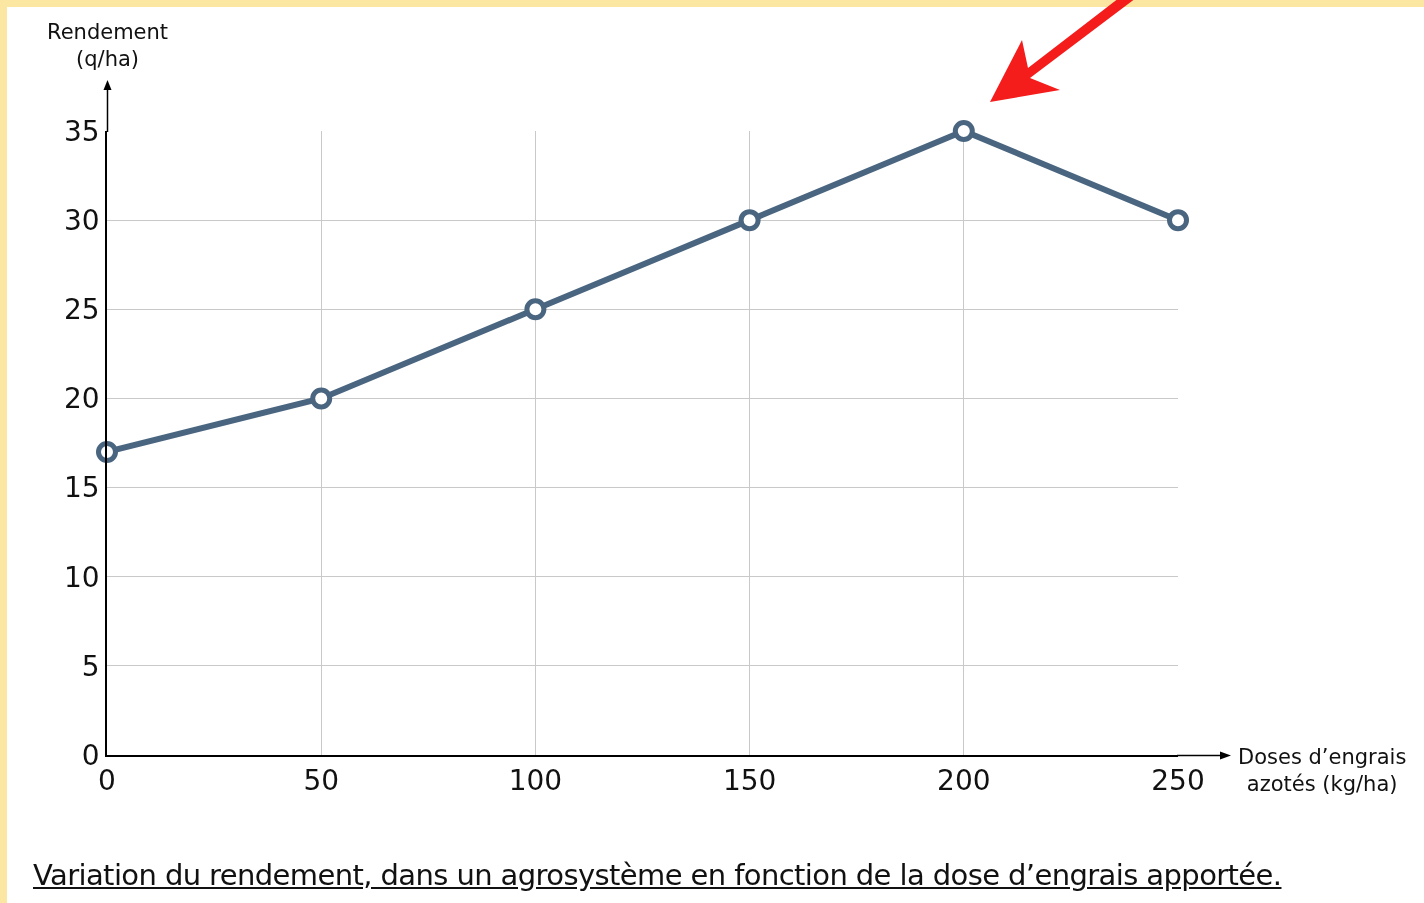 This screenshot has width=1424, height=903. Describe the element at coordinates (82, 488) in the screenshot. I see `y-tick-label: 15` at that location.